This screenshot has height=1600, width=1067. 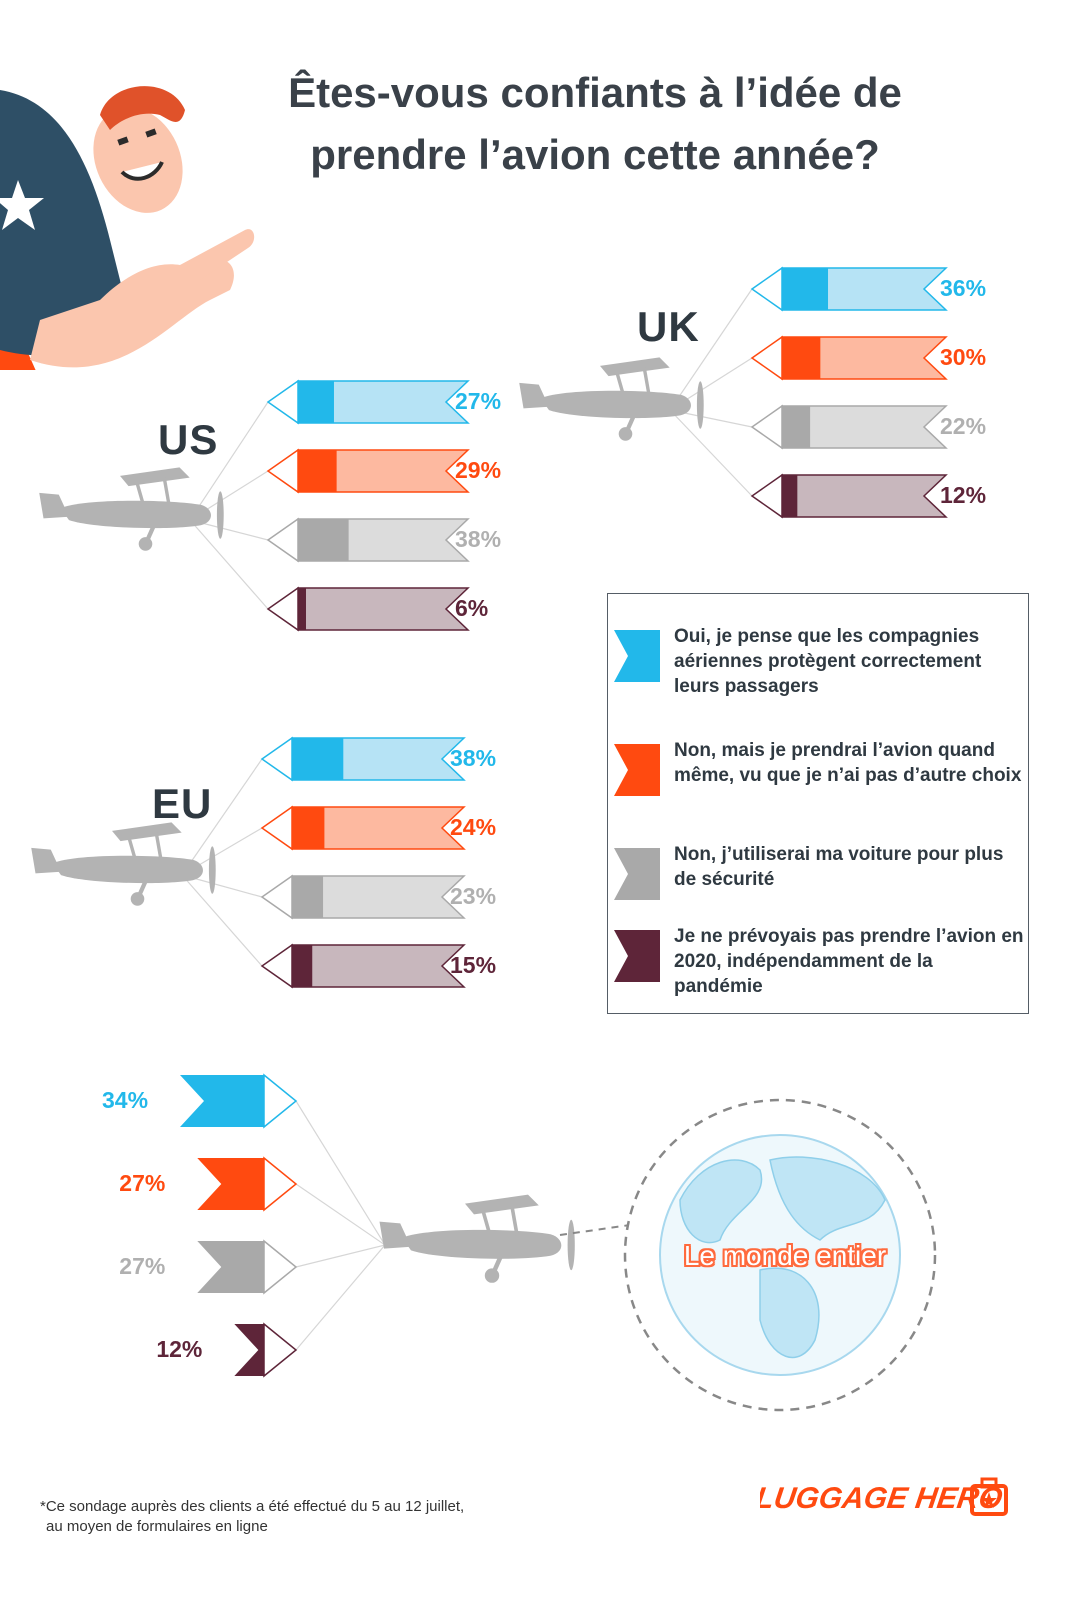 What do you see at coordinates (473, 827) in the screenshot?
I see `data-label-eu-forced: 24%` at bounding box center [473, 827].